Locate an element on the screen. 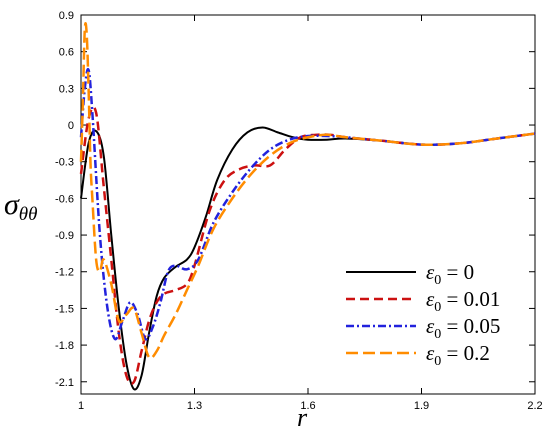  legend-label-value: = 0.01 is located at coordinates (470, 299).